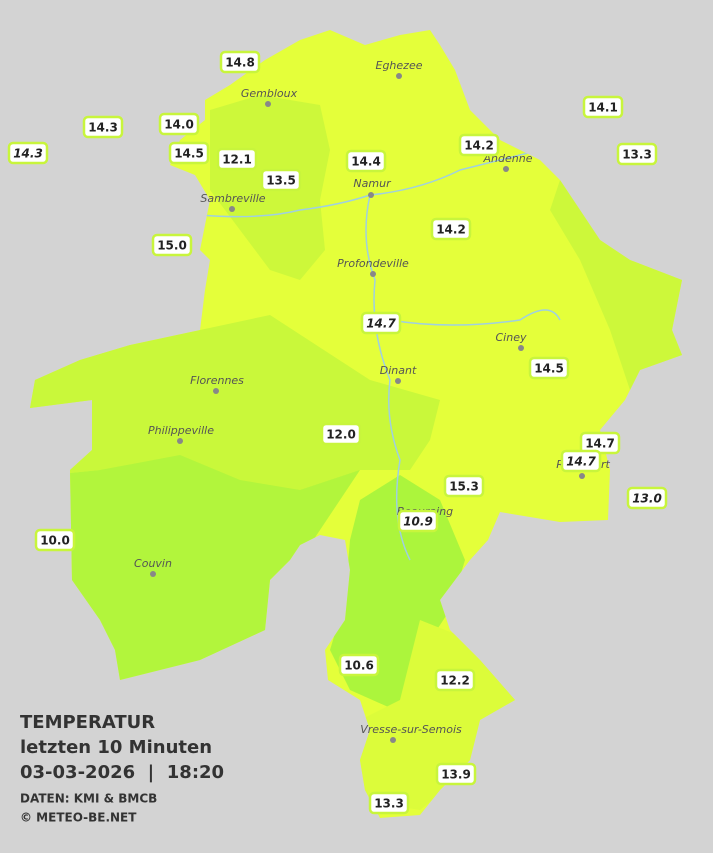 The width and height of the screenshot is (713, 853). I want to click on station-temp: 13.3, so click(637, 155).